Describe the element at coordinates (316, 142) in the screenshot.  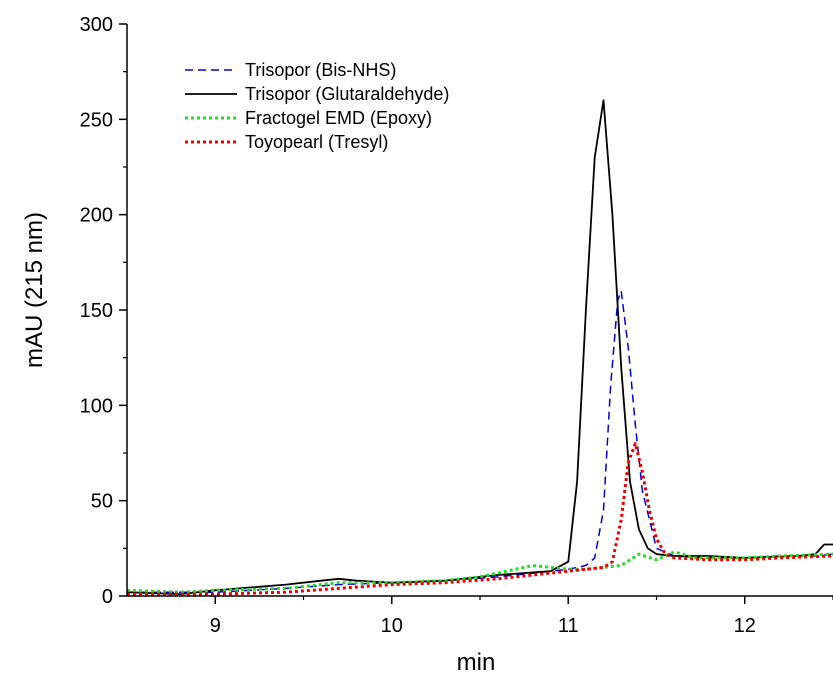
I see `legend-label-4: Toyopearl (Tresyl)` at that location.